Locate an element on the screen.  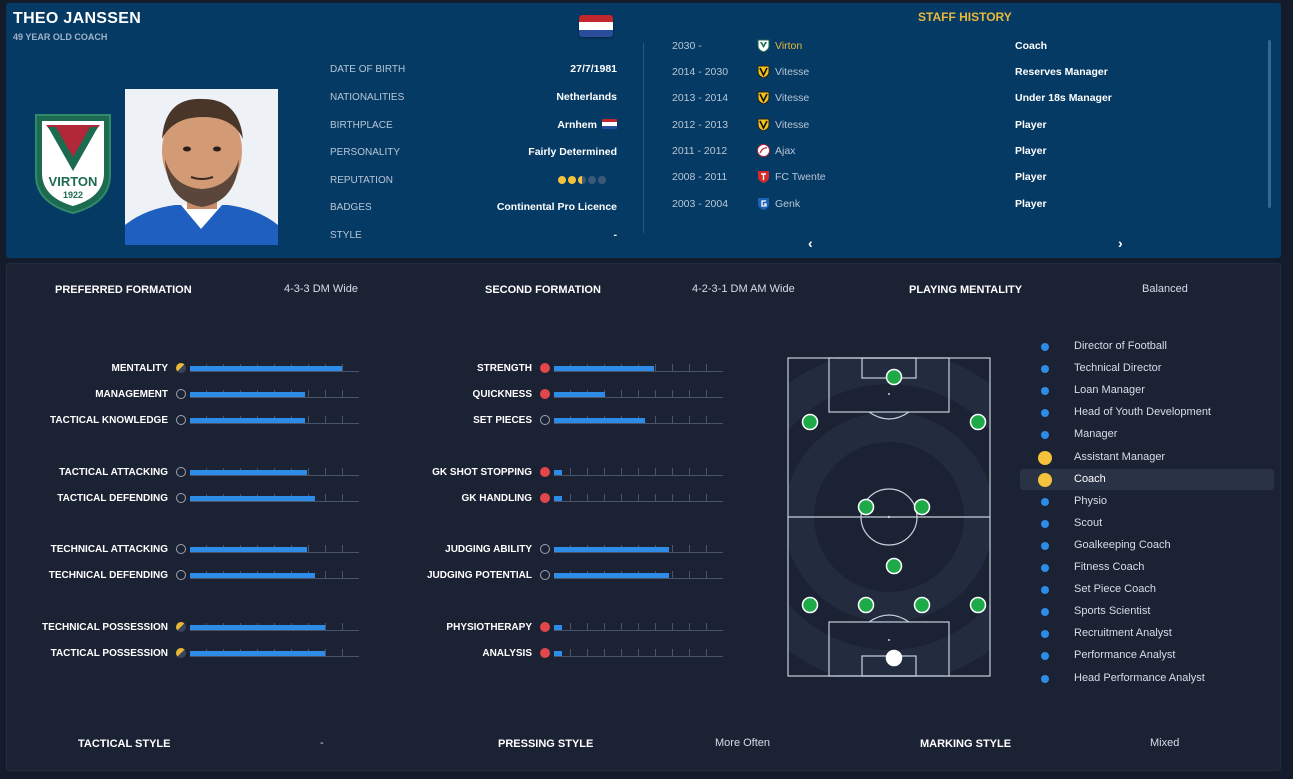
role-item: Set Piece Coach is located at coordinates (1147, 589).